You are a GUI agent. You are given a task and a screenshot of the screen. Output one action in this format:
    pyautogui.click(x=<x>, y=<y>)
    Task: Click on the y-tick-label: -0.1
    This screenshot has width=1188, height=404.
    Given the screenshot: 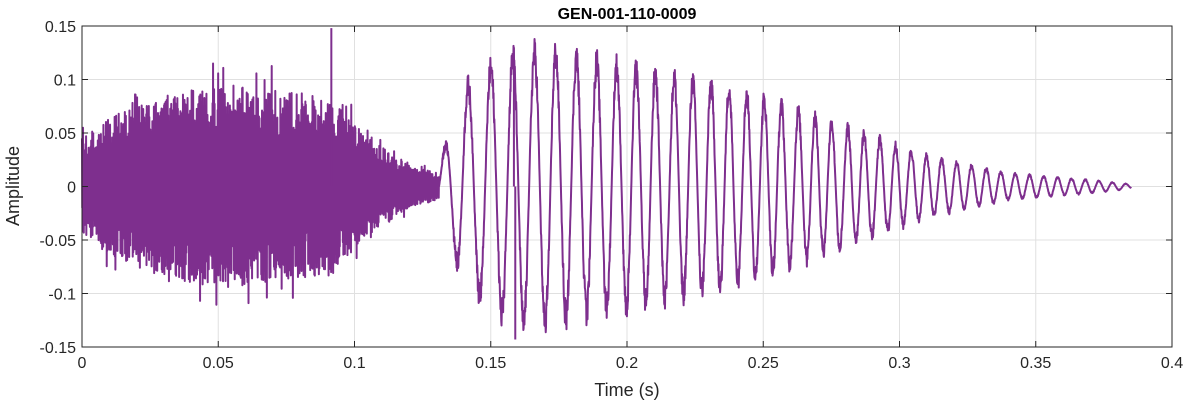 What is the action you would take?
    pyautogui.click(x=62, y=295)
    